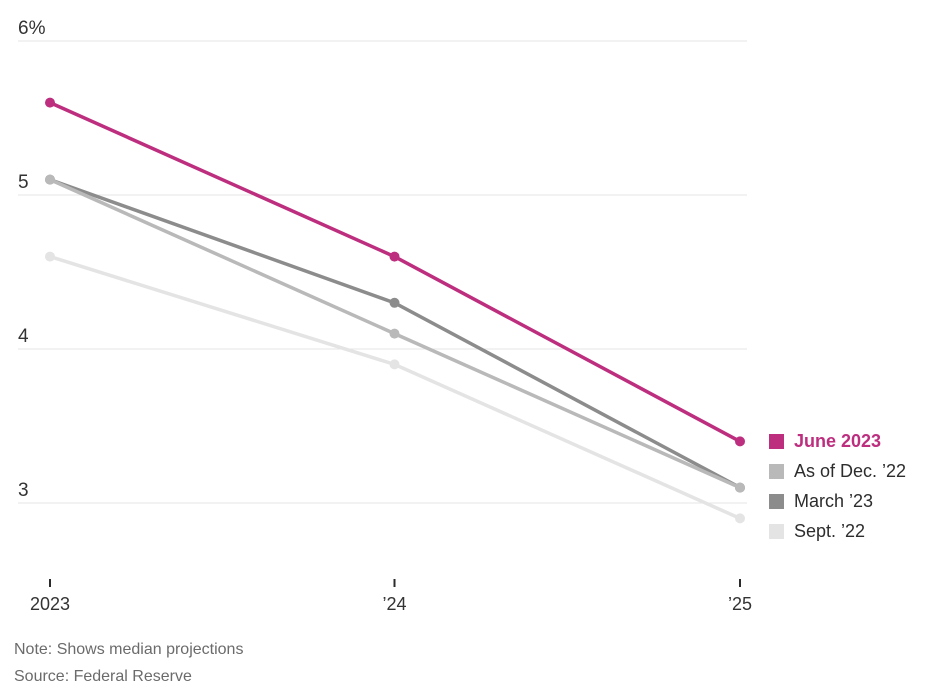 This screenshot has height=693, width=936. I want to click on x-axis-label: 2023, so click(50, 604).